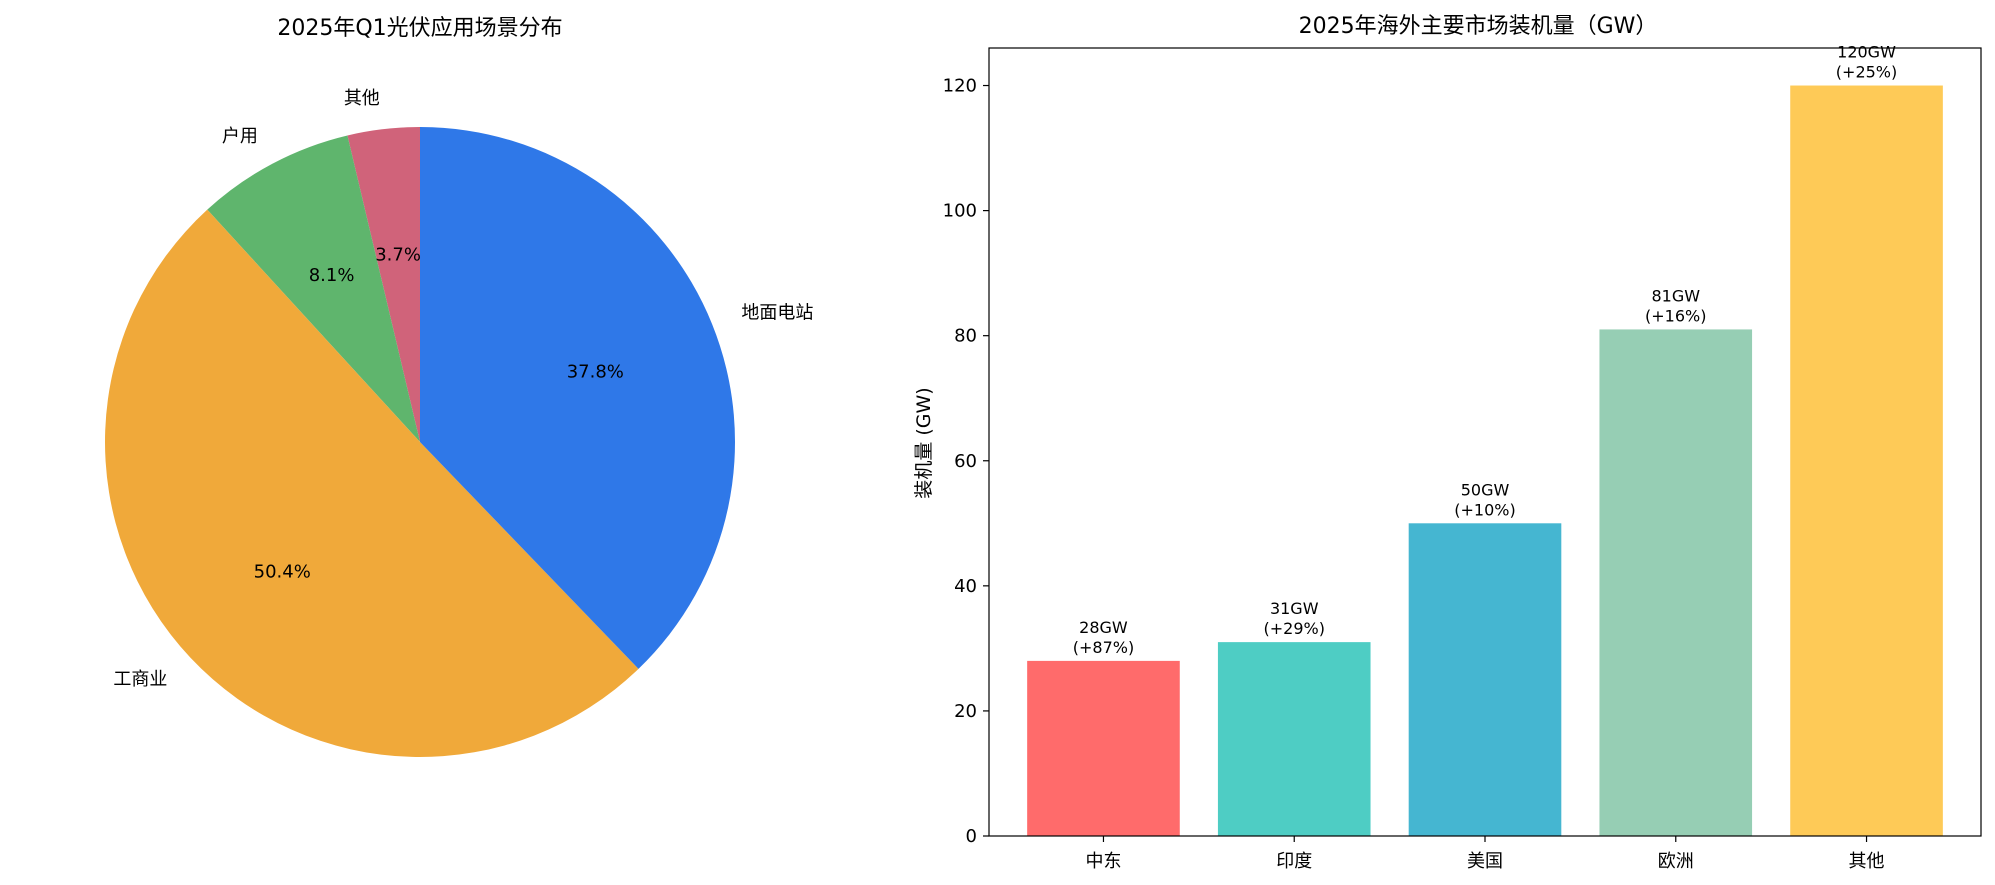  Describe the element at coordinates (965, 586) in the screenshot. I see `y-tick-label: 40` at that location.